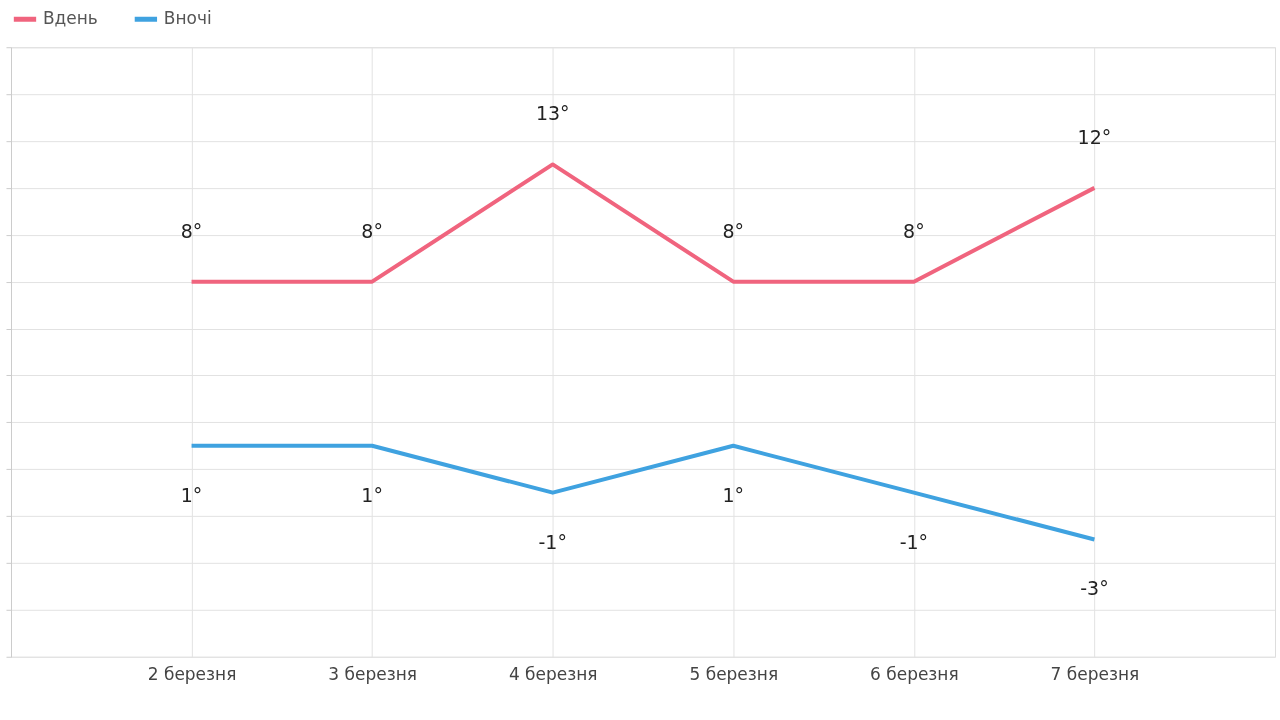  What do you see at coordinates (734, 674) in the screenshot?
I see `x-tick-label: 5 березня` at bounding box center [734, 674].